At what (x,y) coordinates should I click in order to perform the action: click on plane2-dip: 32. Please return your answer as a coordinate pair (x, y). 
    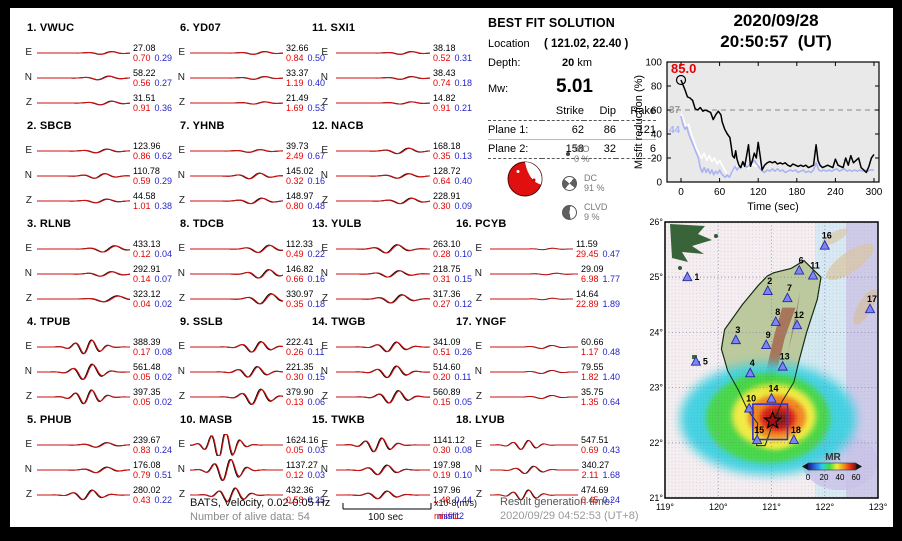
    Looking at the image, I should click on (600, 149).